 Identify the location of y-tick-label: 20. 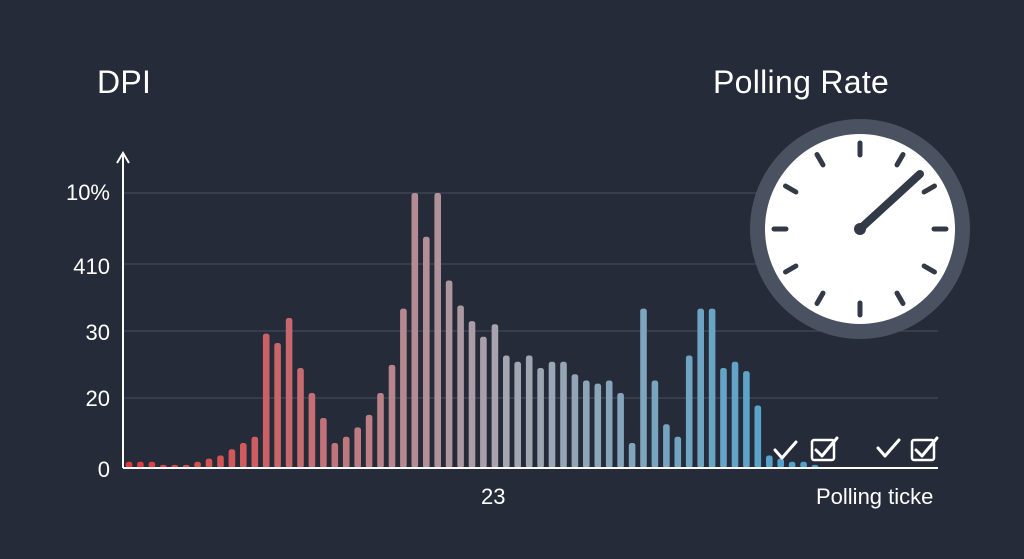
(97, 398).